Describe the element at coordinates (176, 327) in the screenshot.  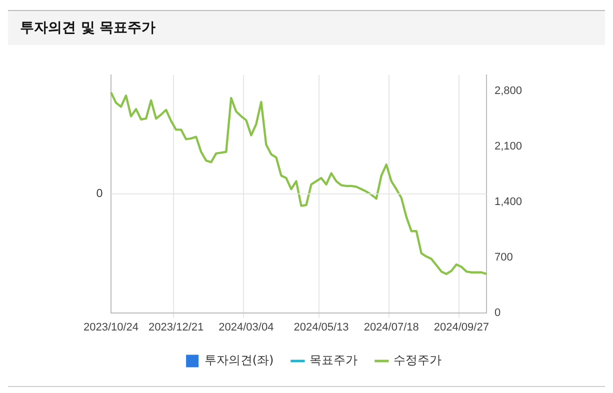
I see `x-tick-label: 2023/12/21` at that location.